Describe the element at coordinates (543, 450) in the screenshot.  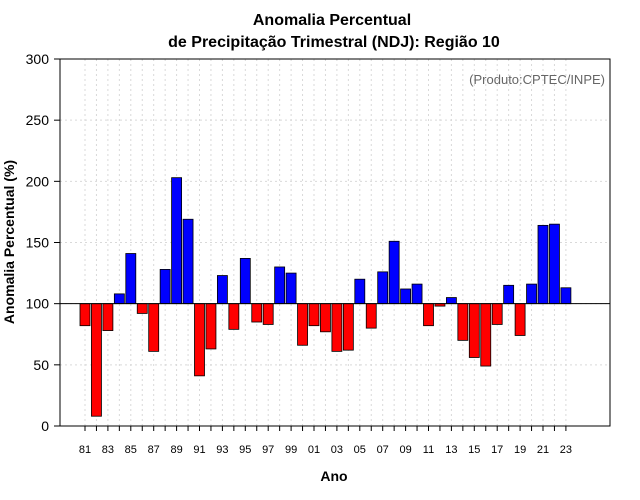
I see `x-tick-label: 21` at that location.